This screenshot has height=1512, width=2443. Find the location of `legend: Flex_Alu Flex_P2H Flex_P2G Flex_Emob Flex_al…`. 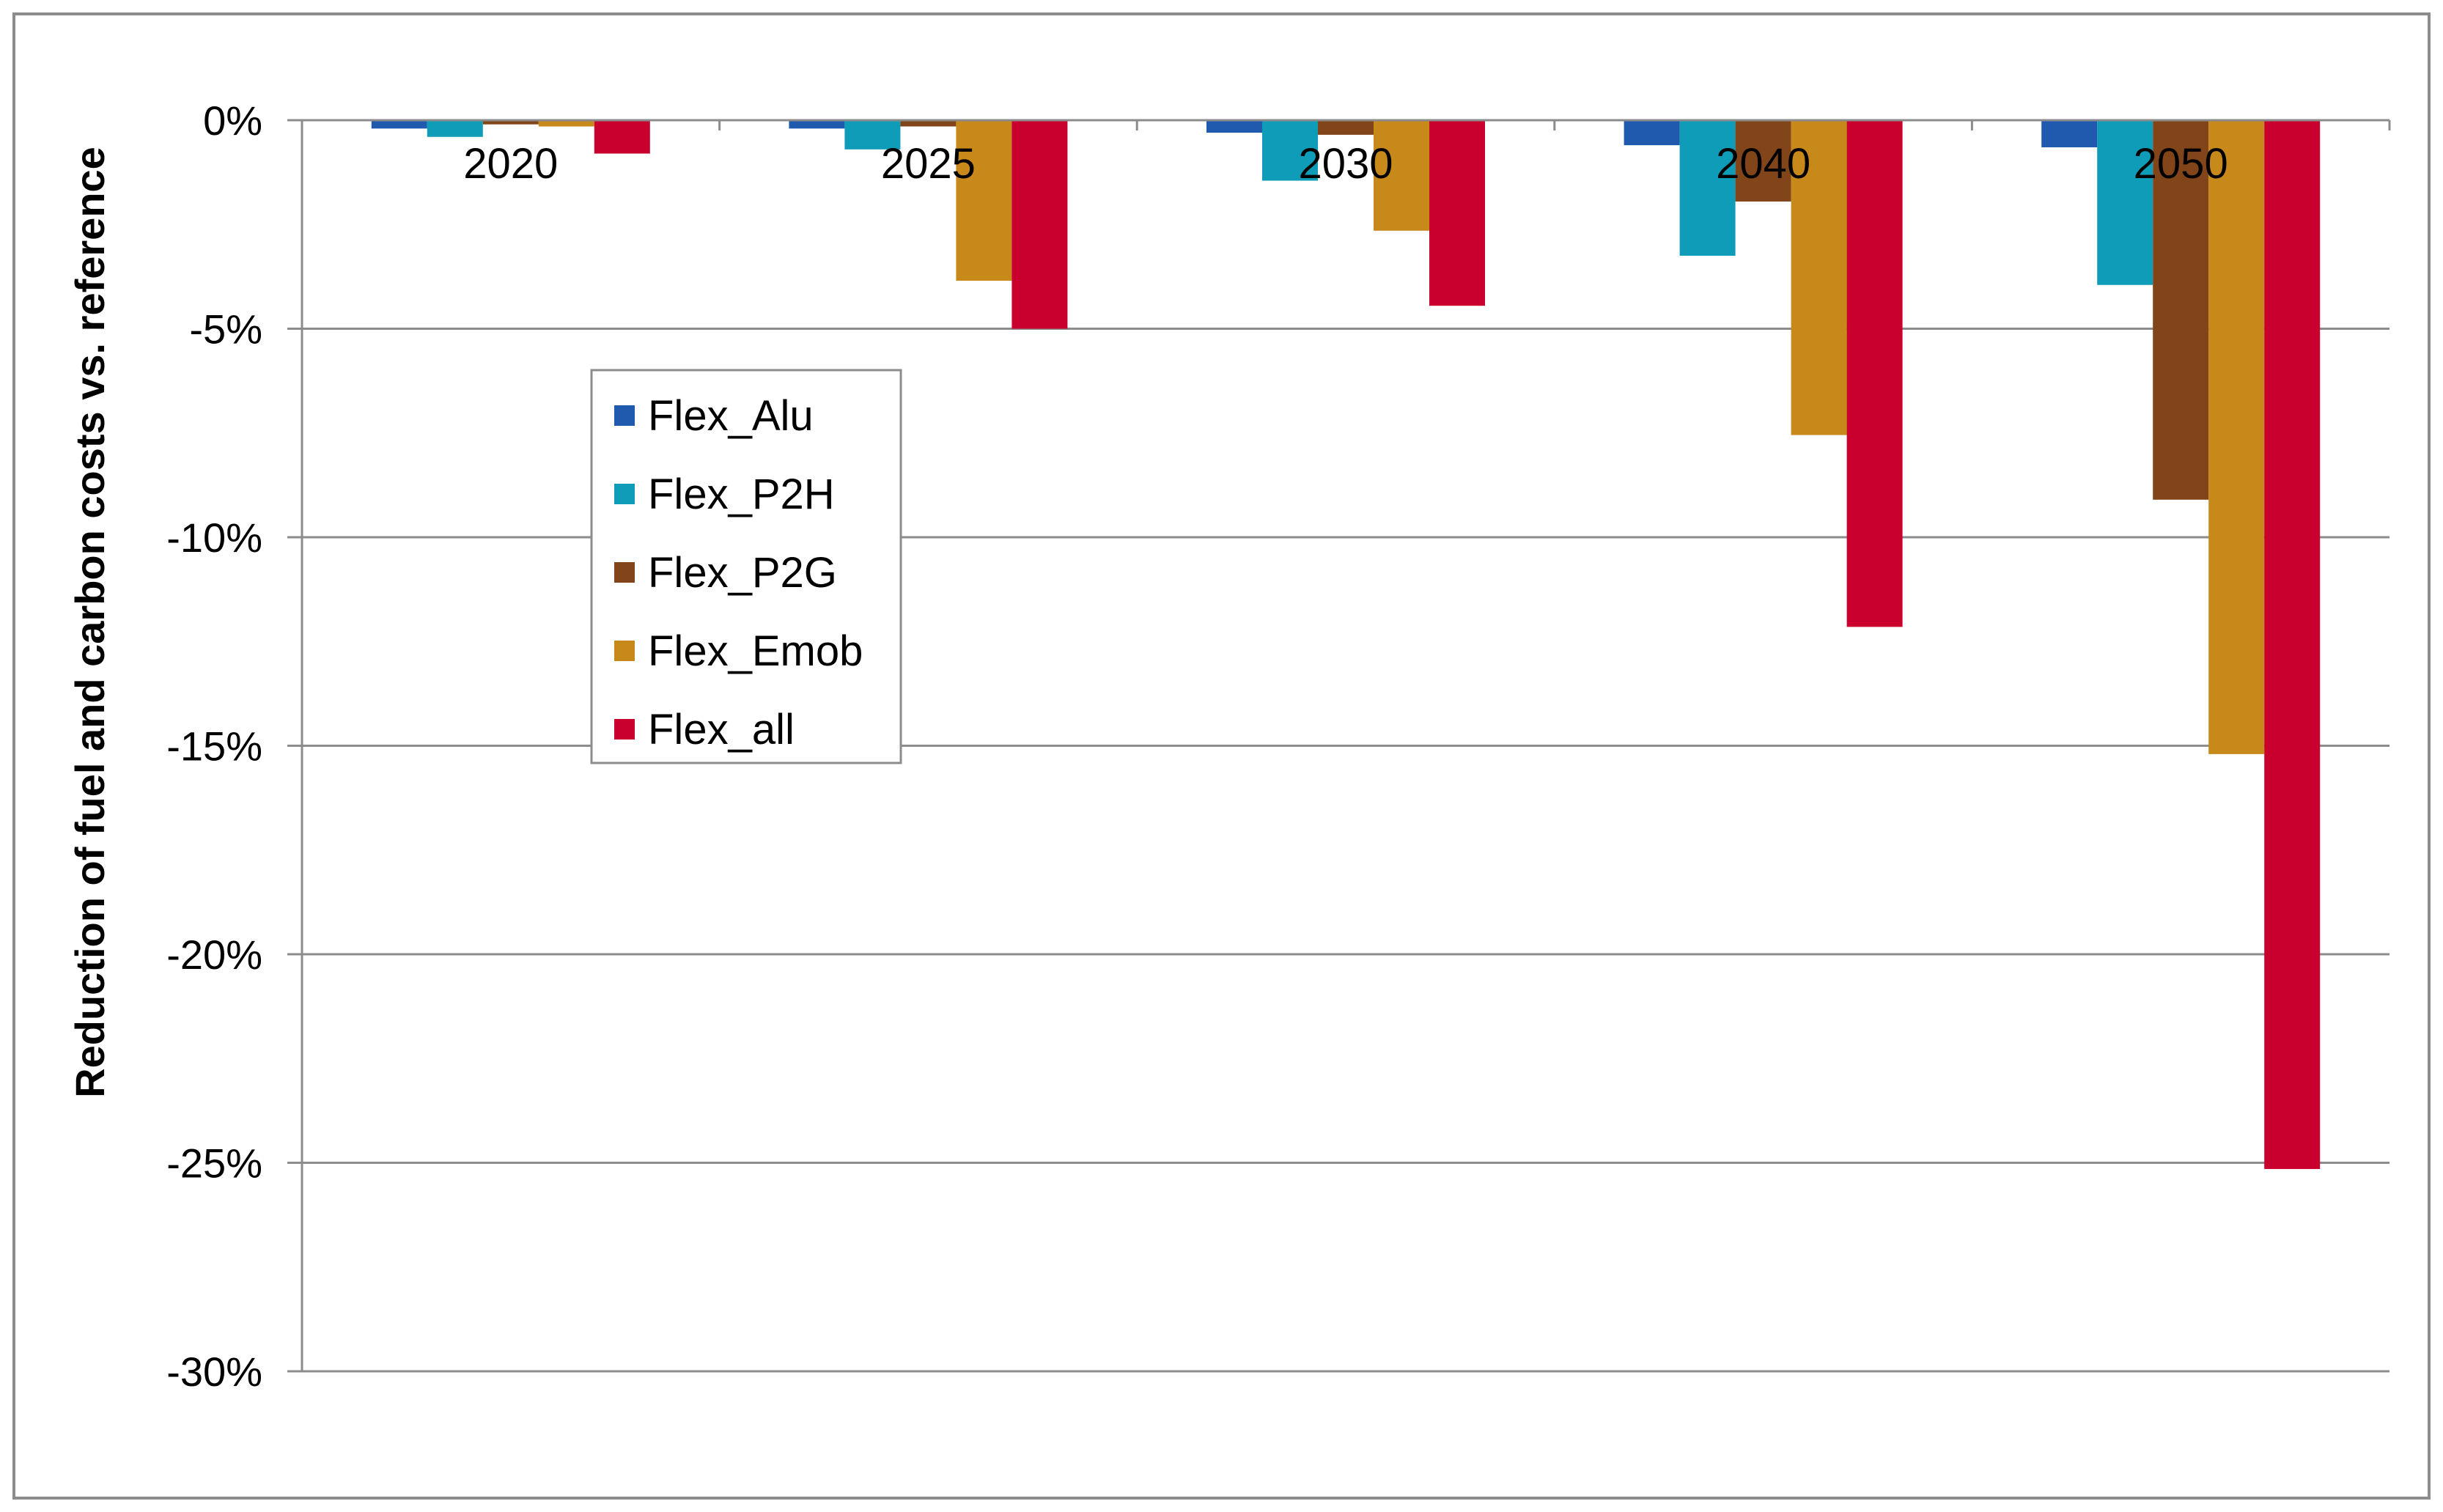

legend: Flex_Alu Flex_P2H Flex_P2G Flex_Emob Flex_al… is located at coordinates (746, 566).